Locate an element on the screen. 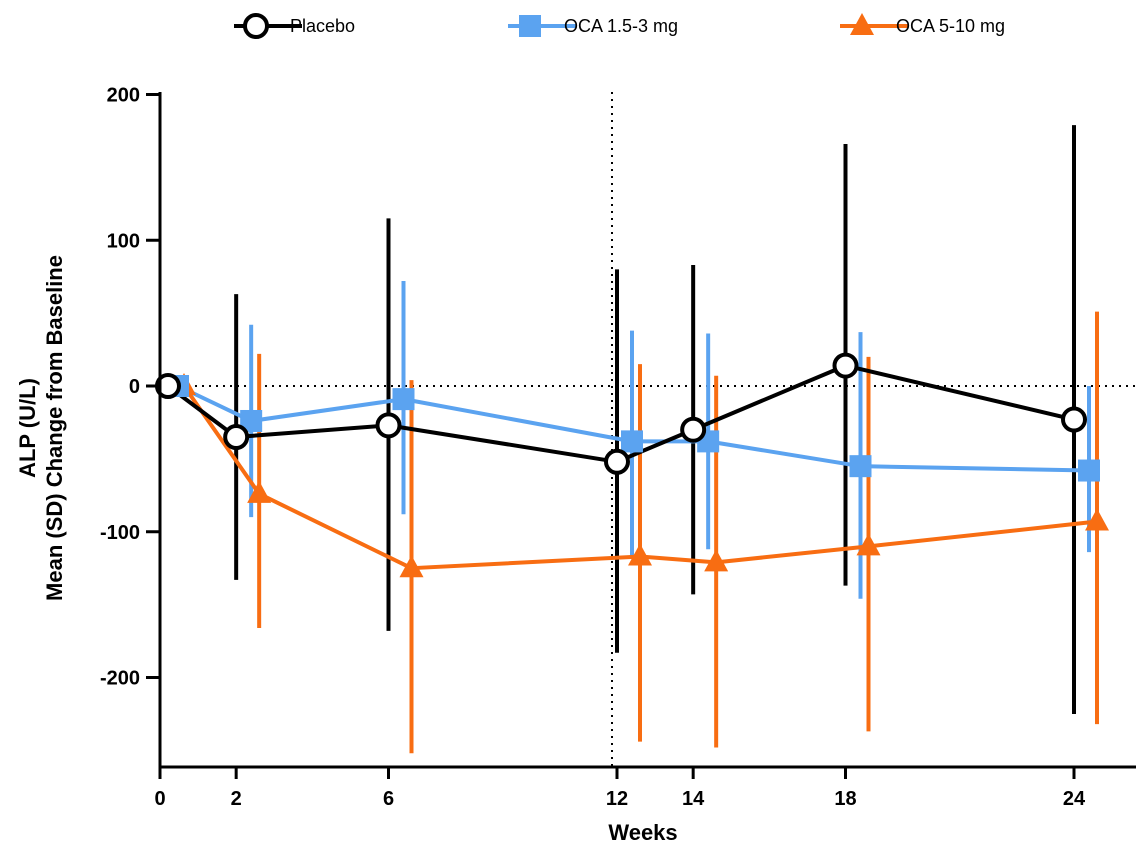 The image size is (1138, 867). x-tick-label: 14 is located at coordinates (693, 799).